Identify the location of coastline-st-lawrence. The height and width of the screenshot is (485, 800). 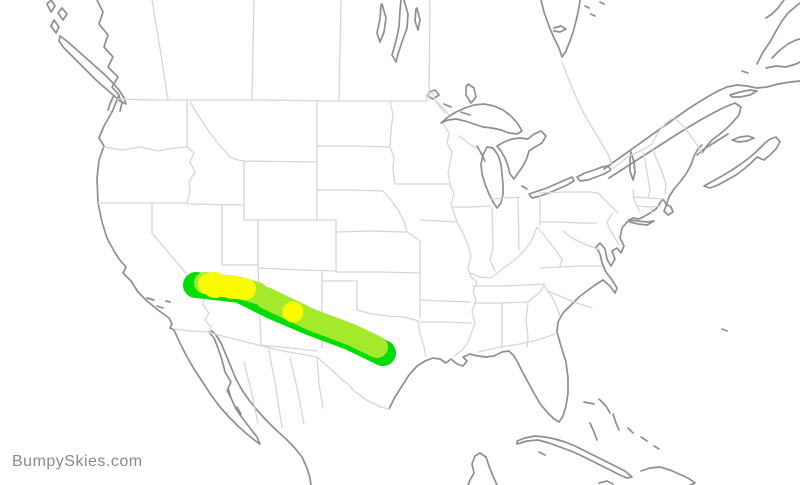
(701, 129).